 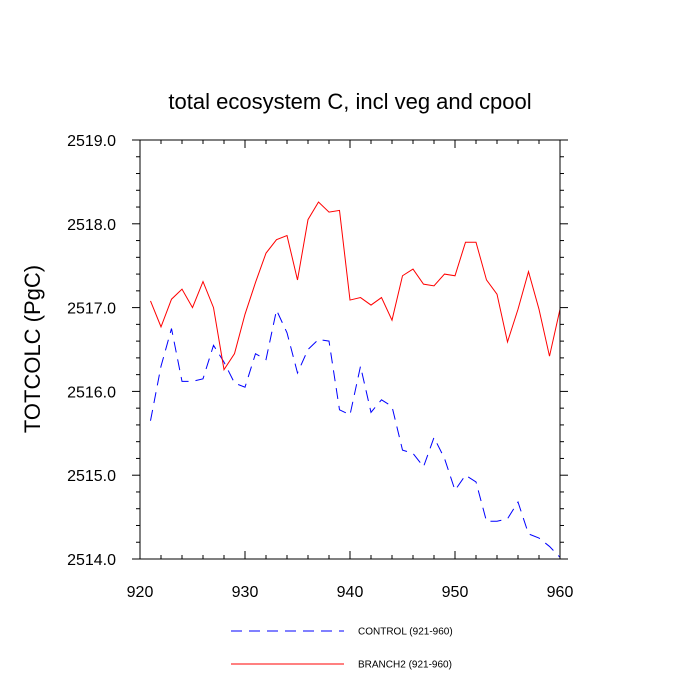 I want to click on legend: CONTROL (921-960) BRANCH2 (921-960), so click(x=342, y=649).